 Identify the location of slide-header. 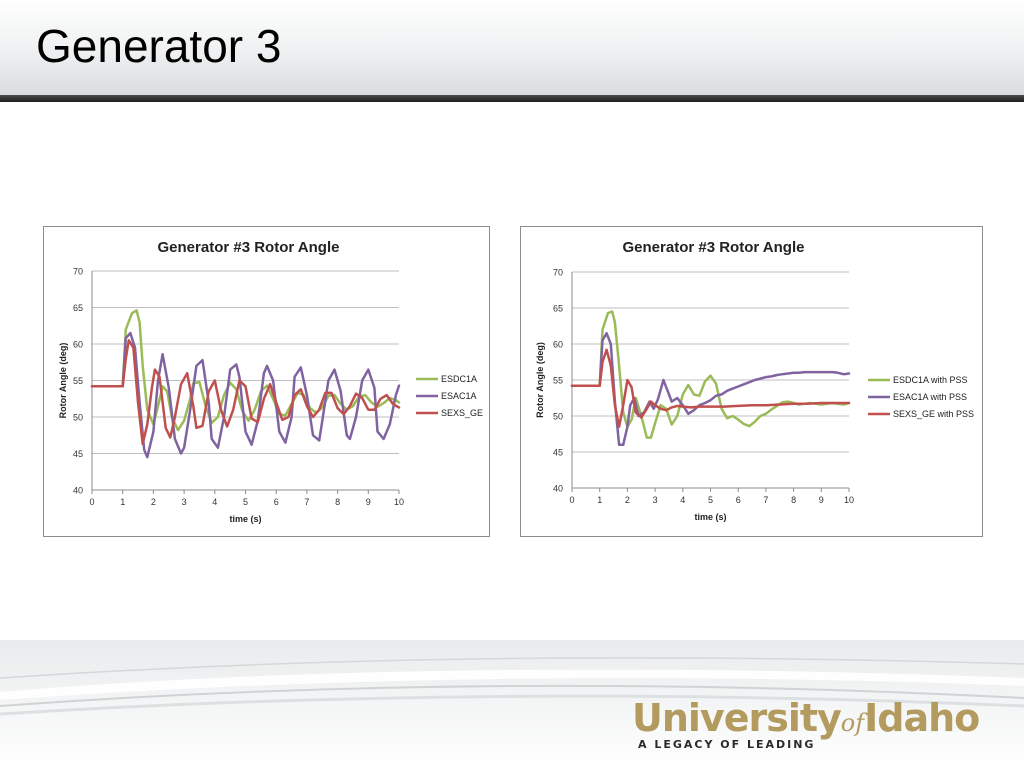
(512, 47).